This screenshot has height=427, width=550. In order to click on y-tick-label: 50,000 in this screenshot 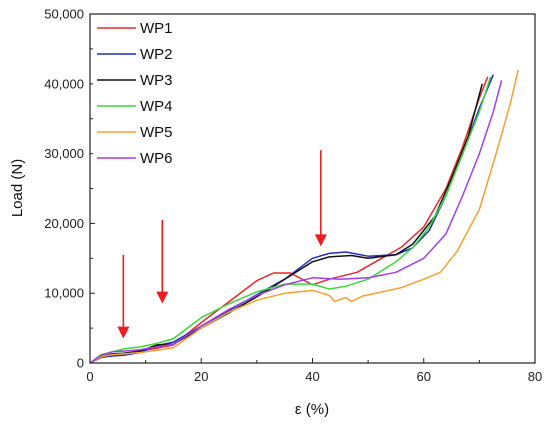, I will do `click(64, 14)`.